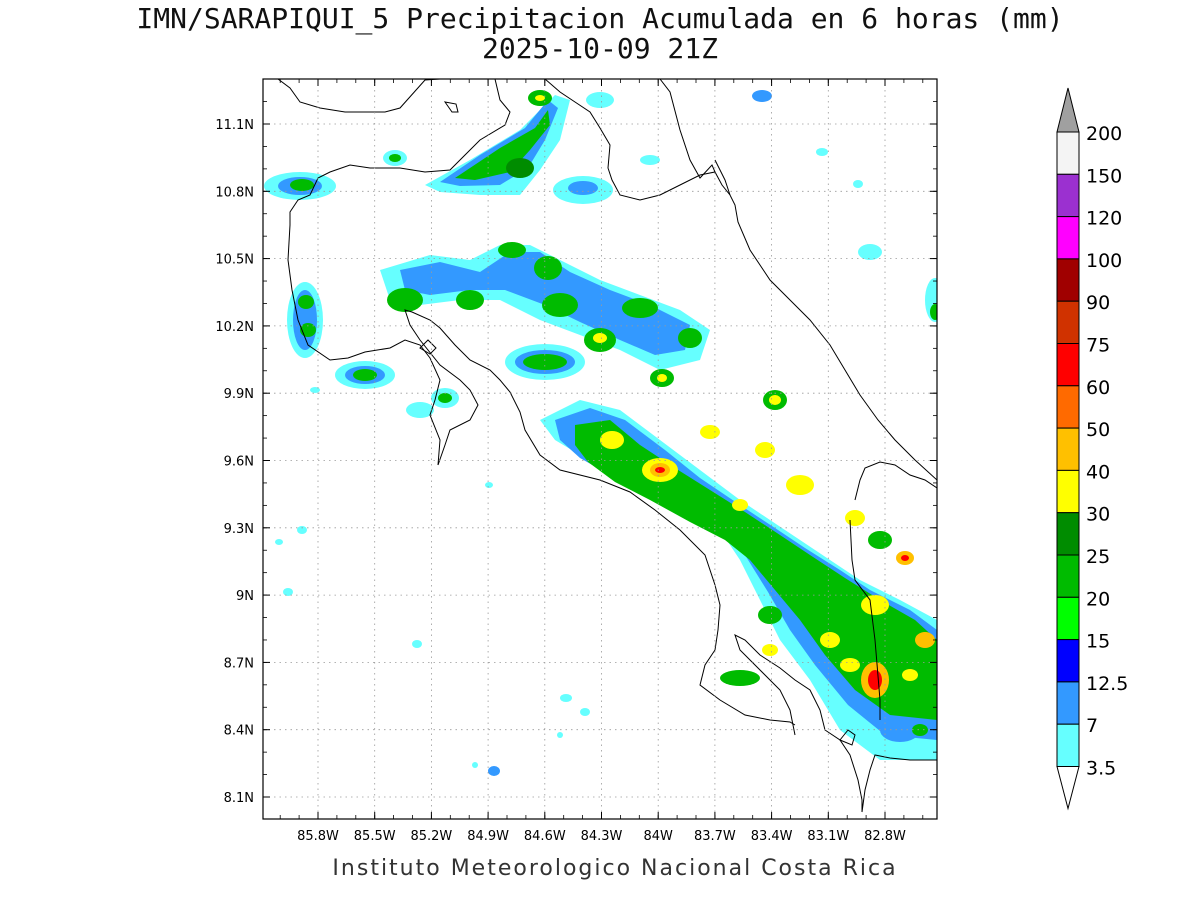  Describe the element at coordinates (431, 836) in the screenshot. I see `lon-tick-label: 85.2W` at that location.